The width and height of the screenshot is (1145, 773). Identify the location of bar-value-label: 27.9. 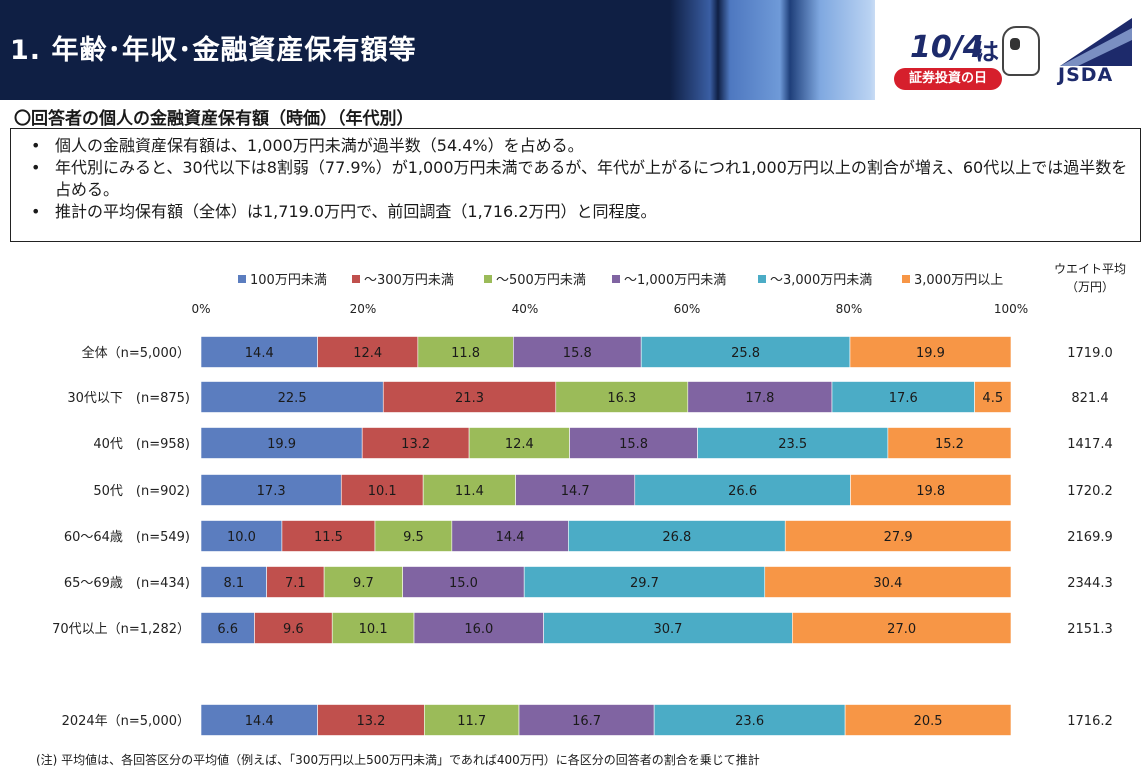
(898, 537).